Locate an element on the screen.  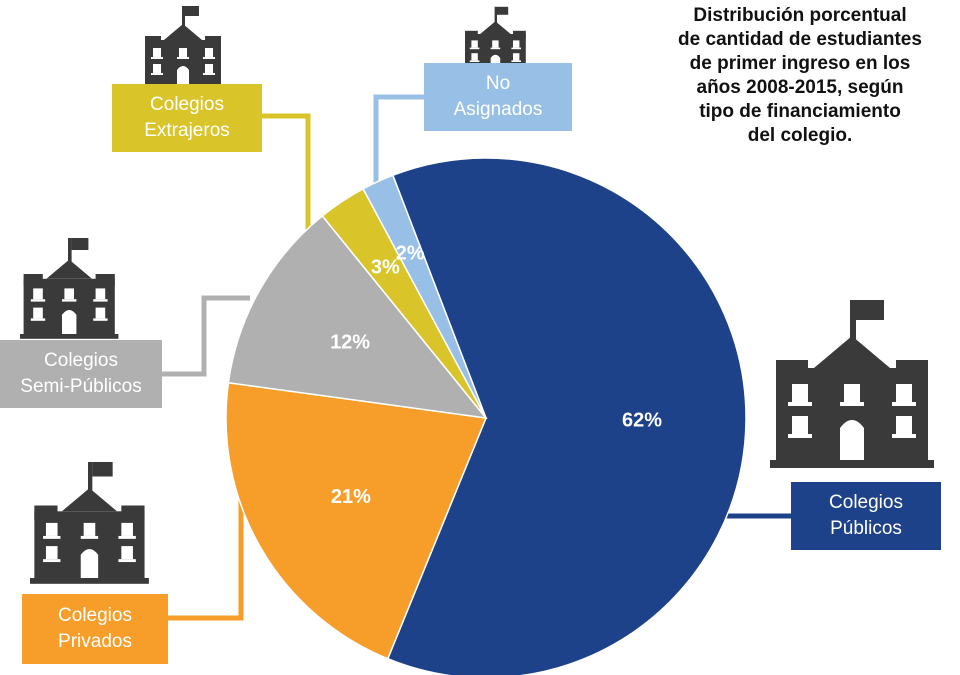
pie-value-label: 12% is located at coordinates (350, 342).